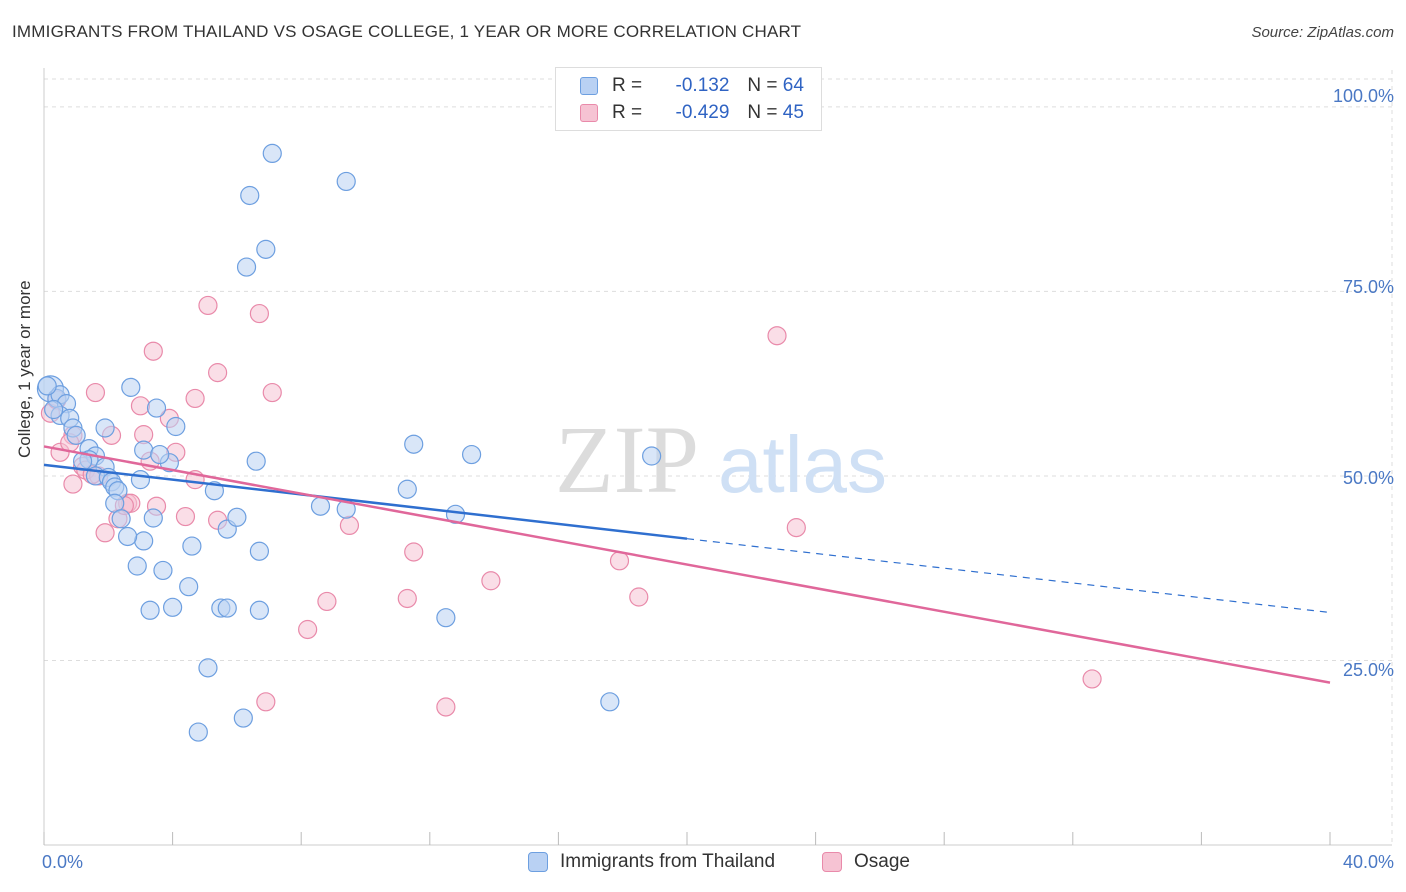 This screenshot has width=1406, height=892. I want to click on y-tick-50: 50.0%, so click(1368, 478).